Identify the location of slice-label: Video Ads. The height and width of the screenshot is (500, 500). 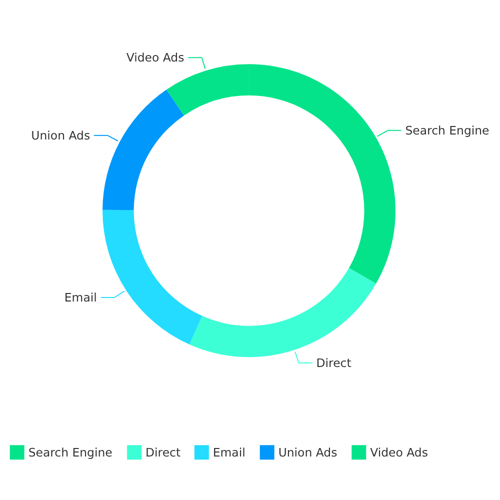
(155, 57).